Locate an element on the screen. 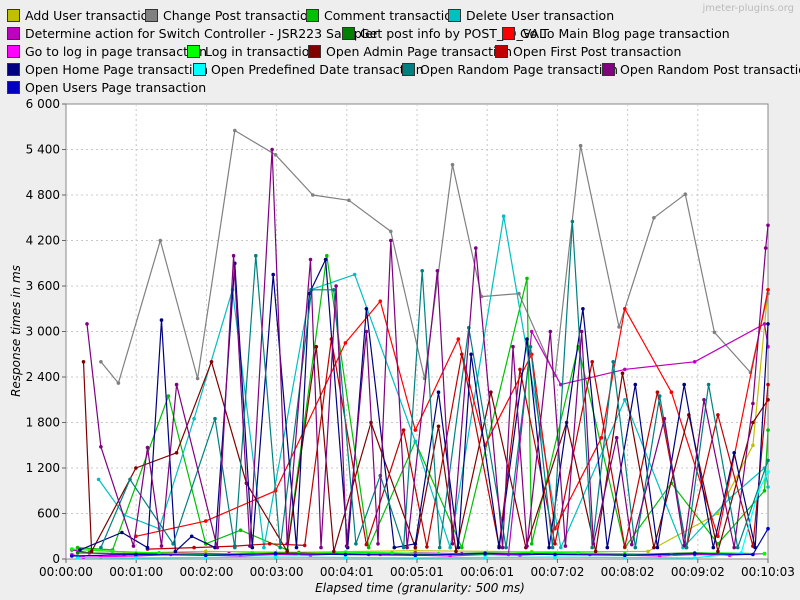 The height and width of the screenshot is (600, 800). legend-label: Open Admin Page transaction is located at coordinates (419, 51).